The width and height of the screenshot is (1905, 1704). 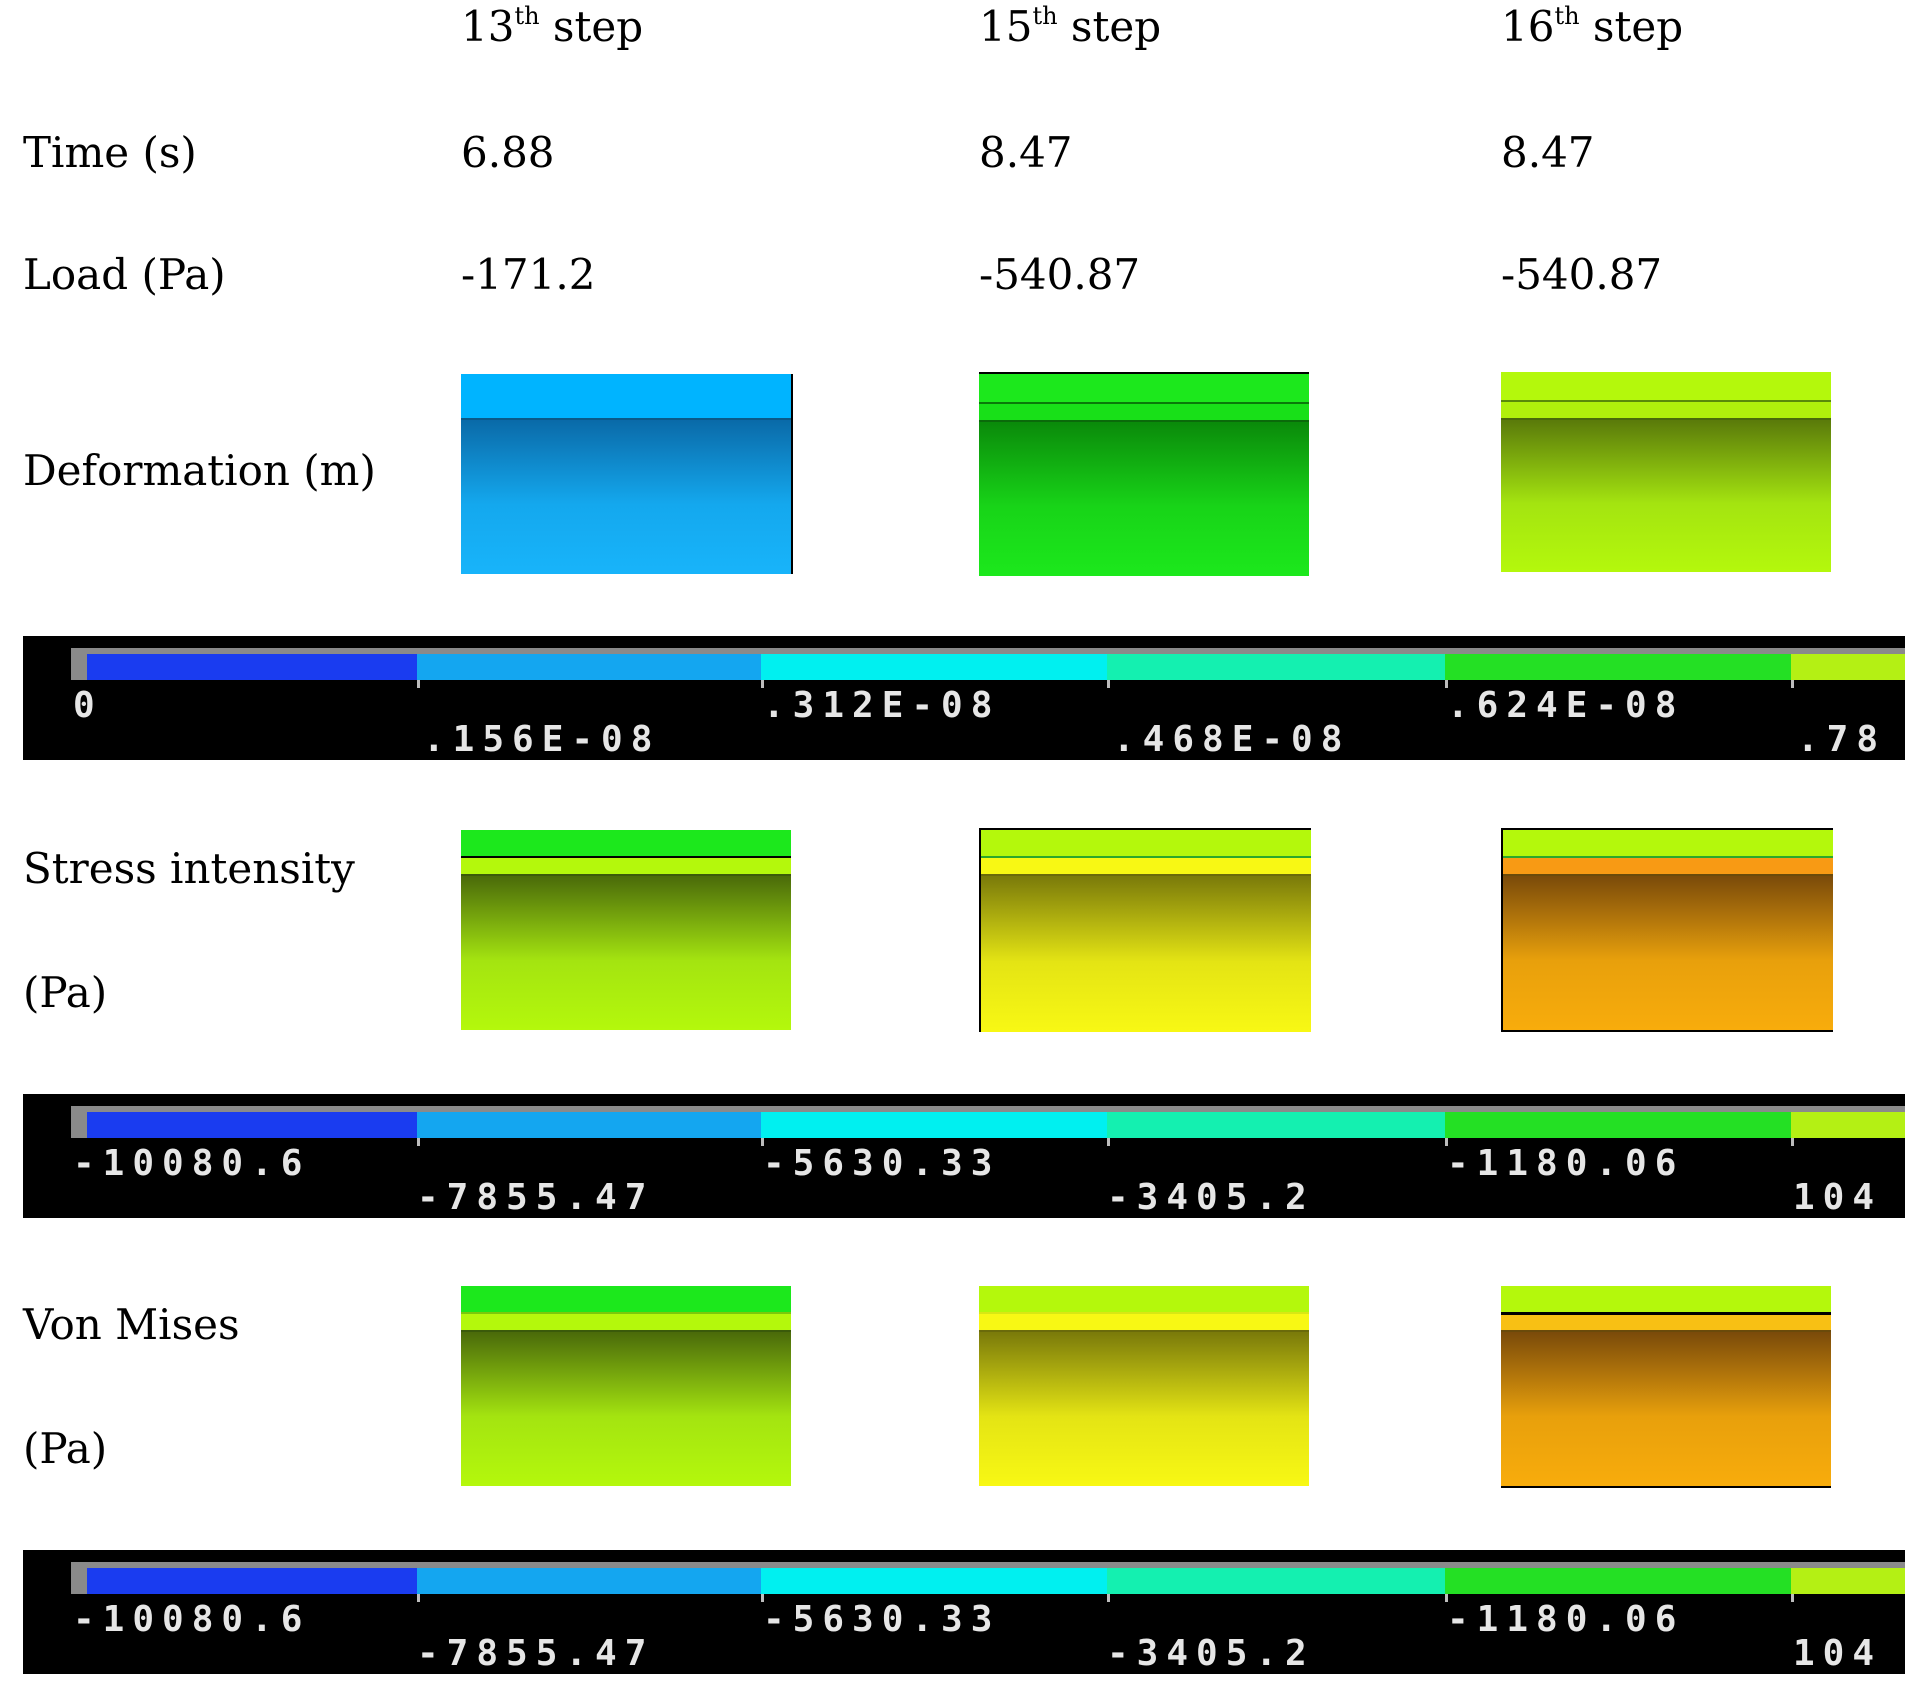 I want to click on legend-tick-label: .78, so click(x=1842, y=739).